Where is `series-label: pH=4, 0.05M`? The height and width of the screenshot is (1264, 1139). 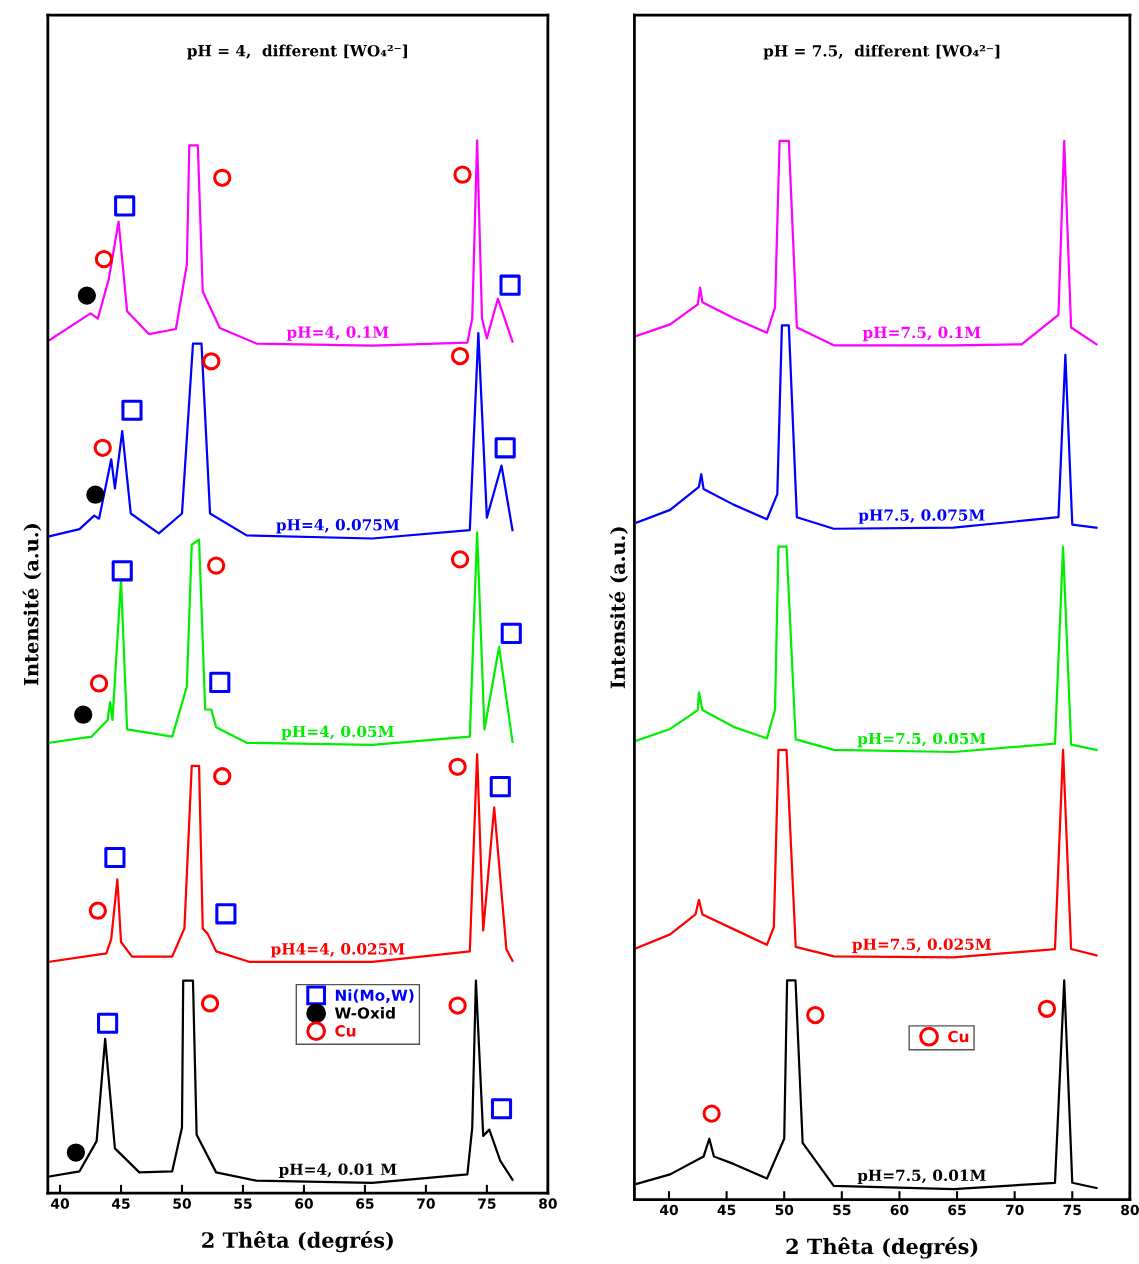
series-label: pH=4, 0.05M is located at coordinates (337, 733).